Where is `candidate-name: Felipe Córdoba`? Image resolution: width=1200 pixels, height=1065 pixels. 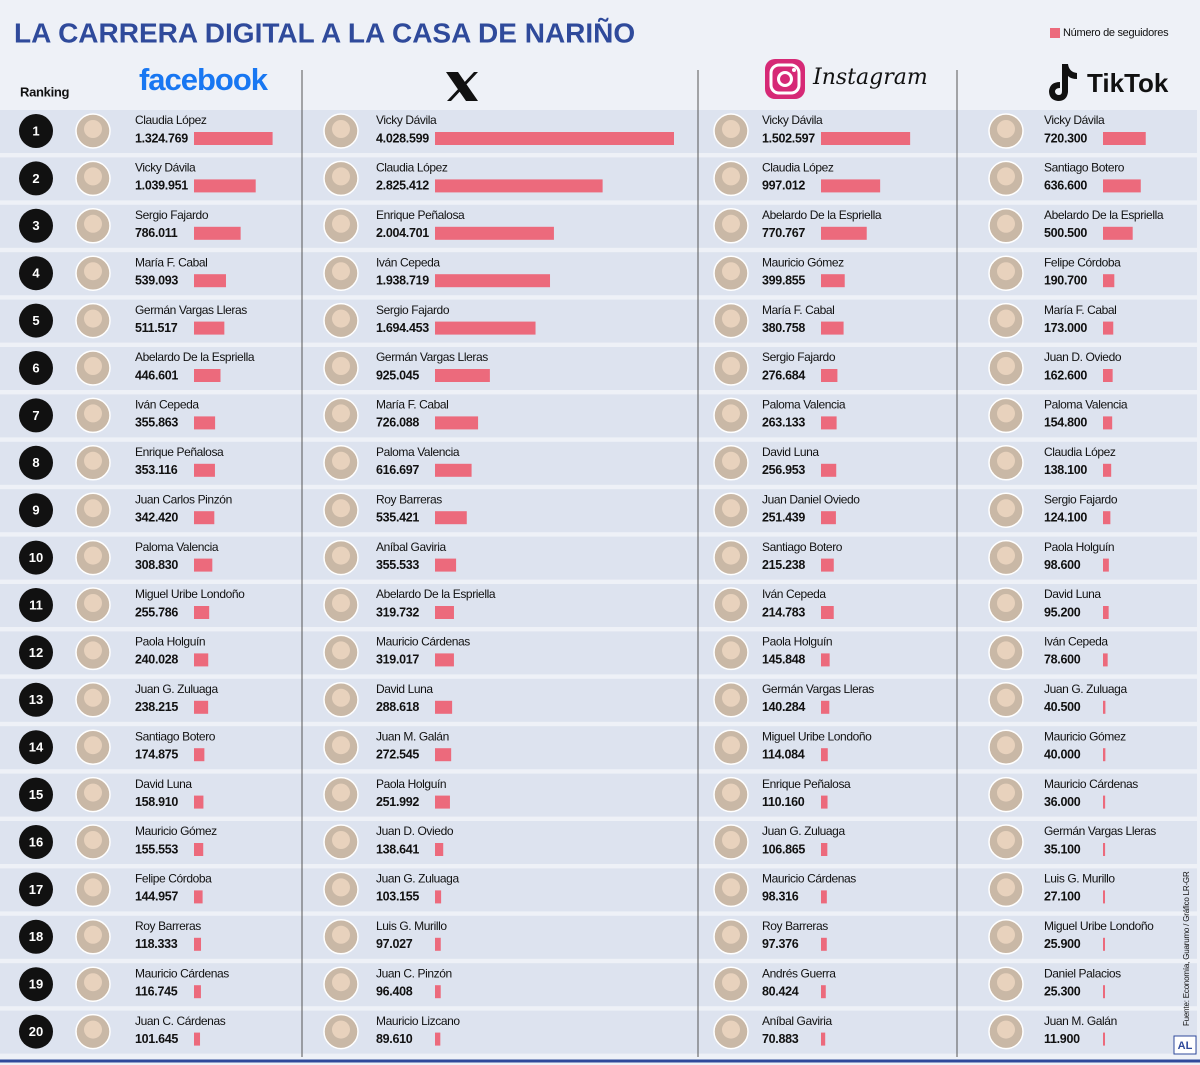
candidate-name: Felipe Córdoba is located at coordinates (173, 879).